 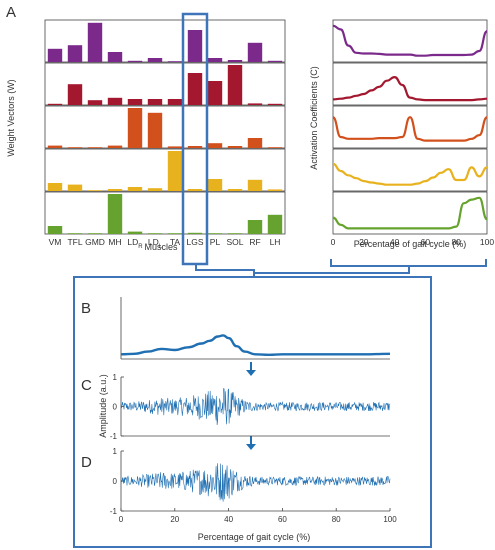 I want to click on muscle-tick-main: MH, so click(x=114, y=242).